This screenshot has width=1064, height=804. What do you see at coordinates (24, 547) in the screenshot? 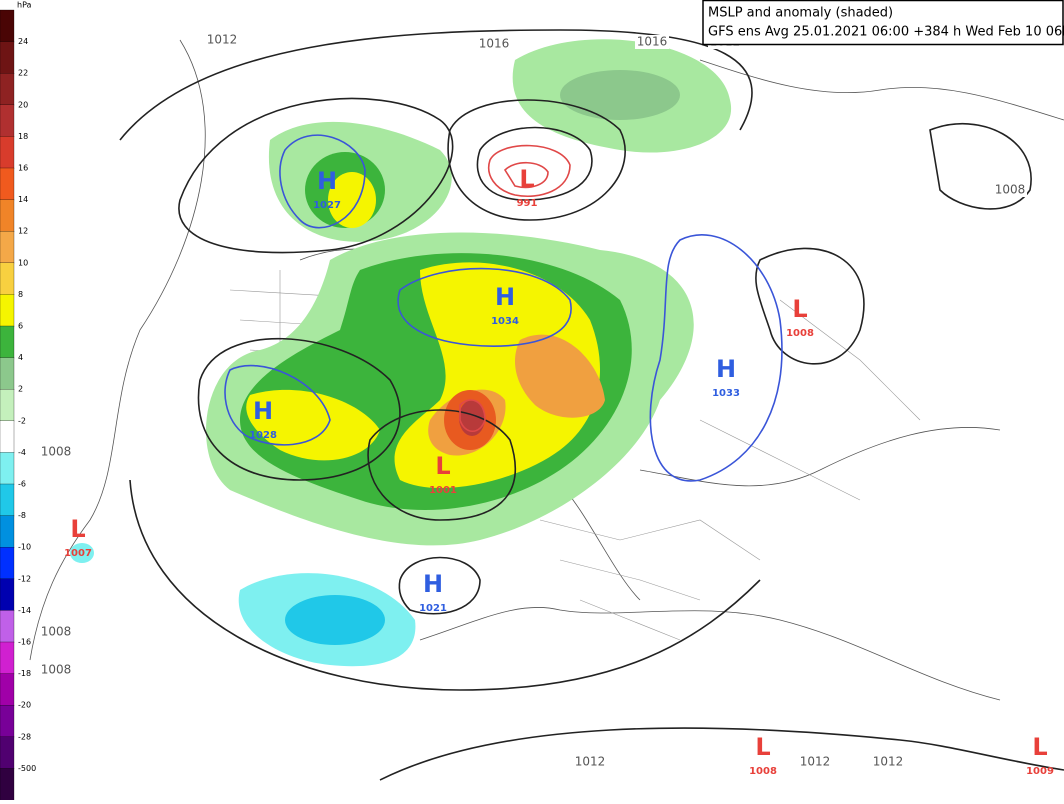
I see `colorbar-label: -10` at bounding box center [24, 547].